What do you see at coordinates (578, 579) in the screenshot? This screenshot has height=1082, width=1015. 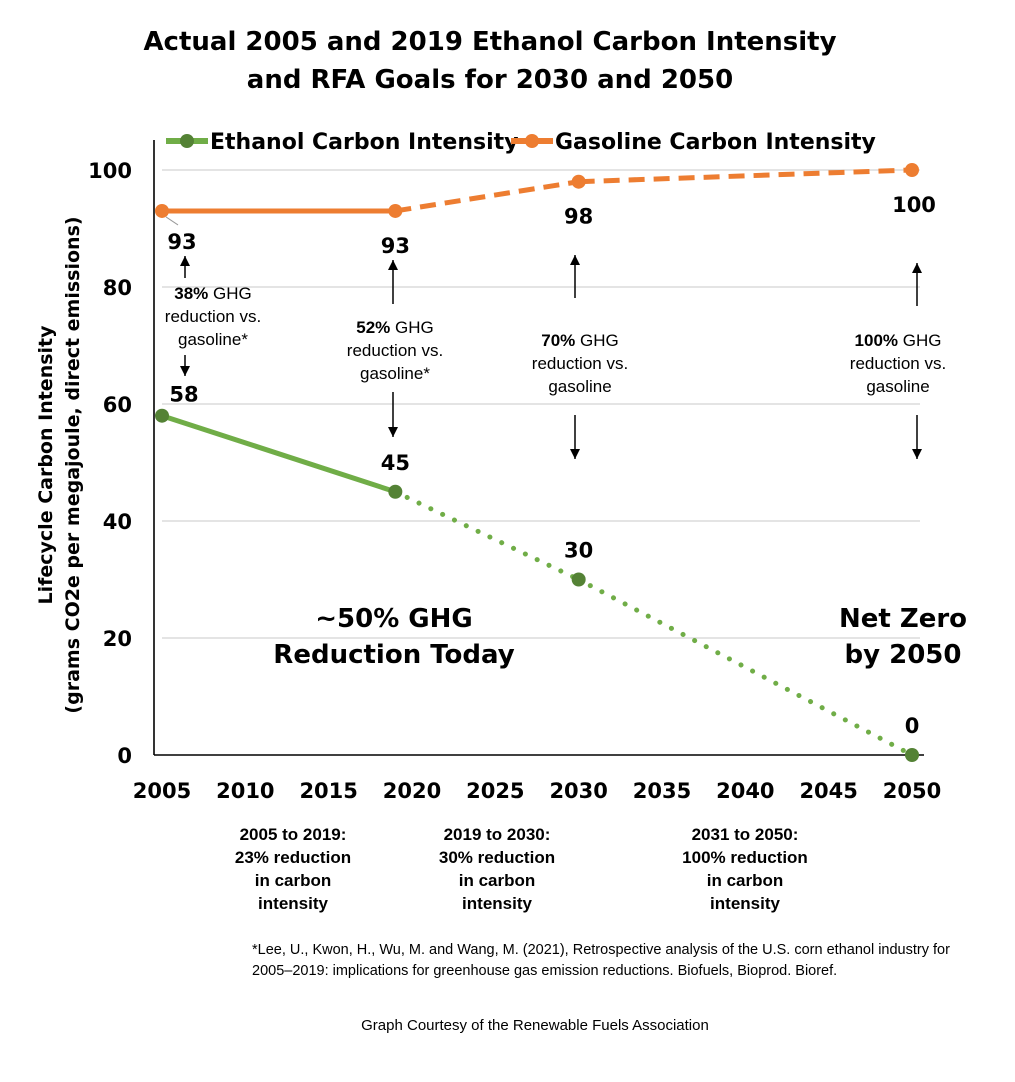 I see `ethanol-point-2030` at bounding box center [578, 579].